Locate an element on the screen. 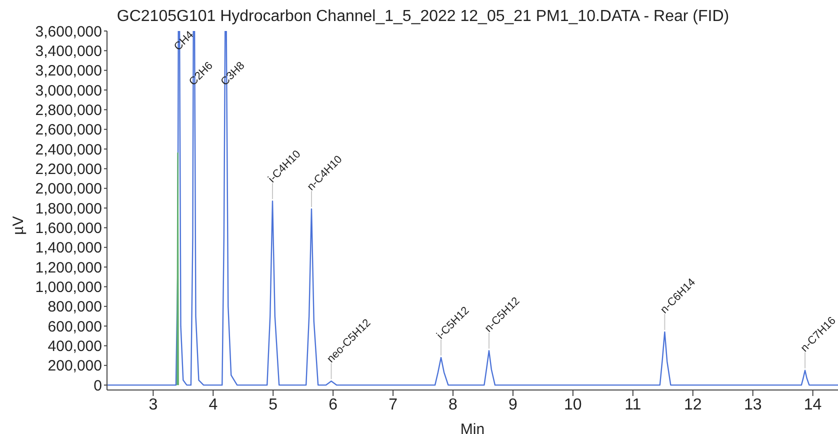 Image resolution: width=838 pixels, height=434 pixels. y-tick-label: 2,200,000 is located at coordinates (68, 169).